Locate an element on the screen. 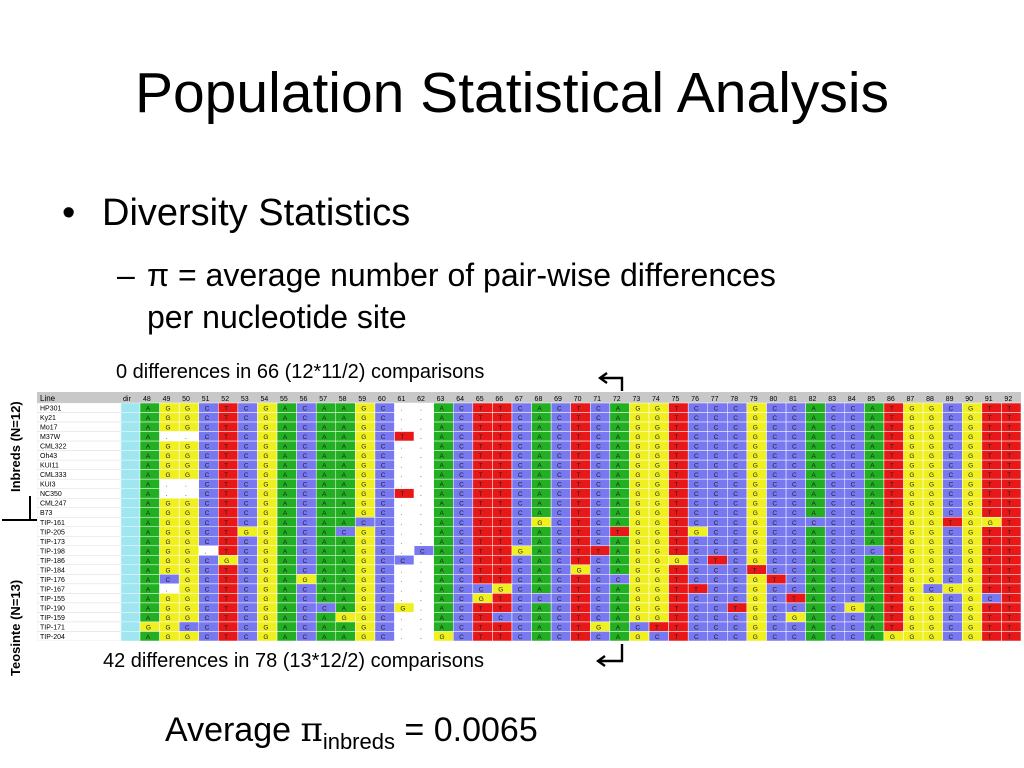  position-number: 90 is located at coordinates (969, 399).